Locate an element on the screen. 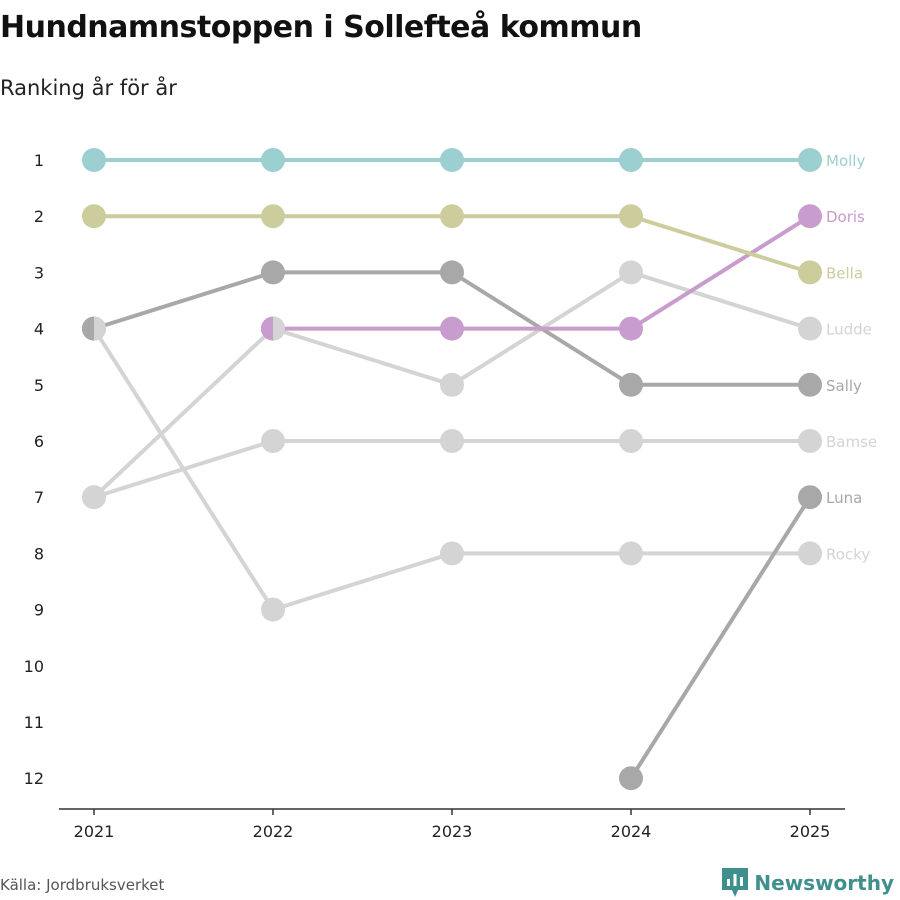  newsworthy-logo-icon is located at coordinates (735, 882).